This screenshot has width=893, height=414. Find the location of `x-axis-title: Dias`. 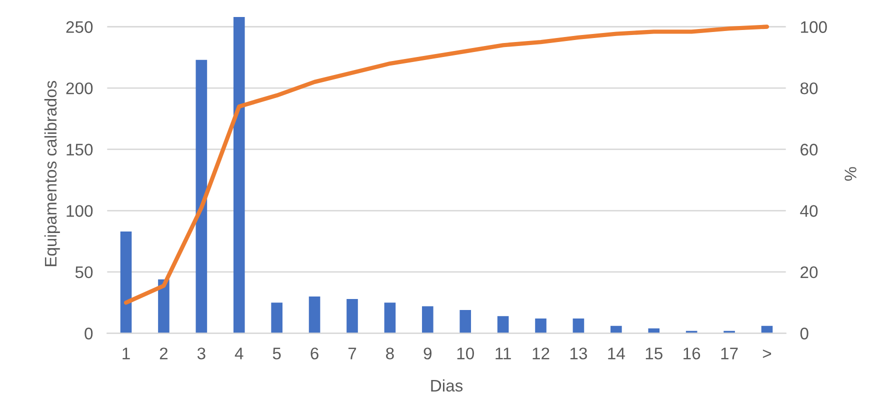

x-axis-title: Dias is located at coordinates (447, 385).